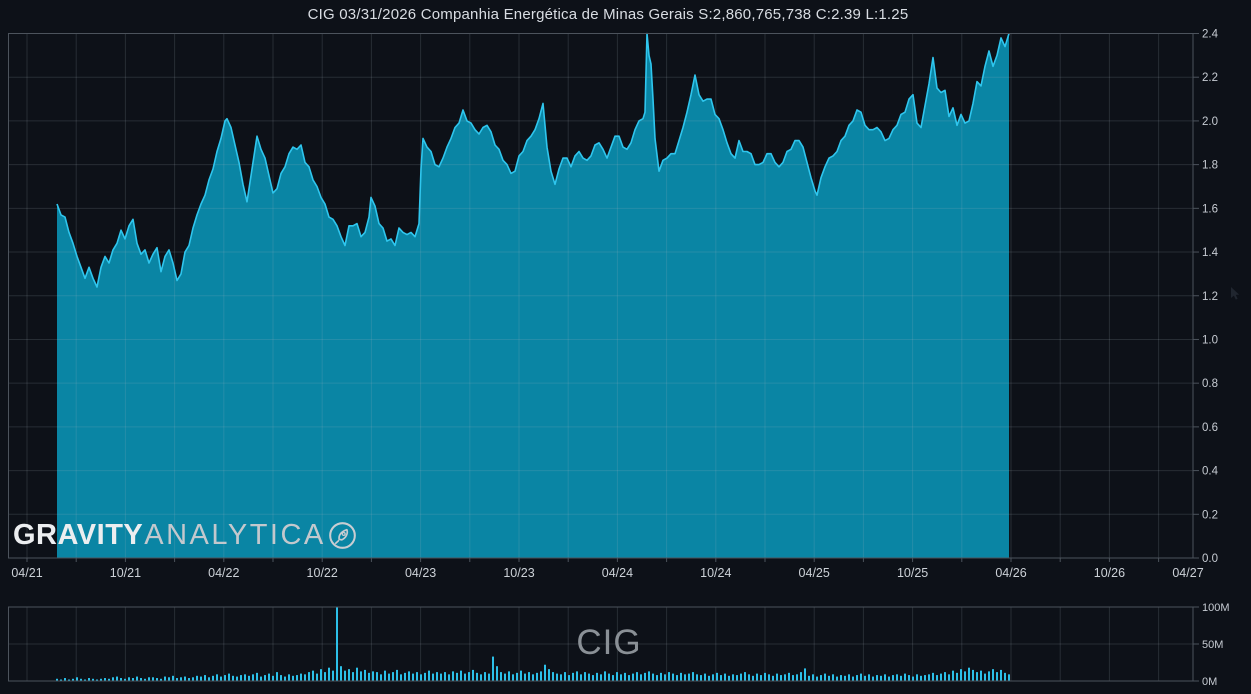  What do you see at coordinates (1216, 608) in the screenshot?
I see `svg-text: 100M` at bounding box center [1216, 608].